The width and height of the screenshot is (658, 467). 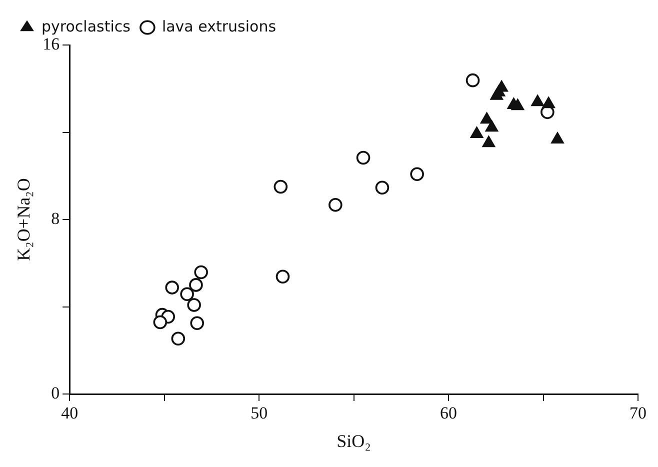 What do you see at coordinates (219, 26) in the screenshot?
I see `legend-label: lava extrusions` at bounding box center [219, 26].